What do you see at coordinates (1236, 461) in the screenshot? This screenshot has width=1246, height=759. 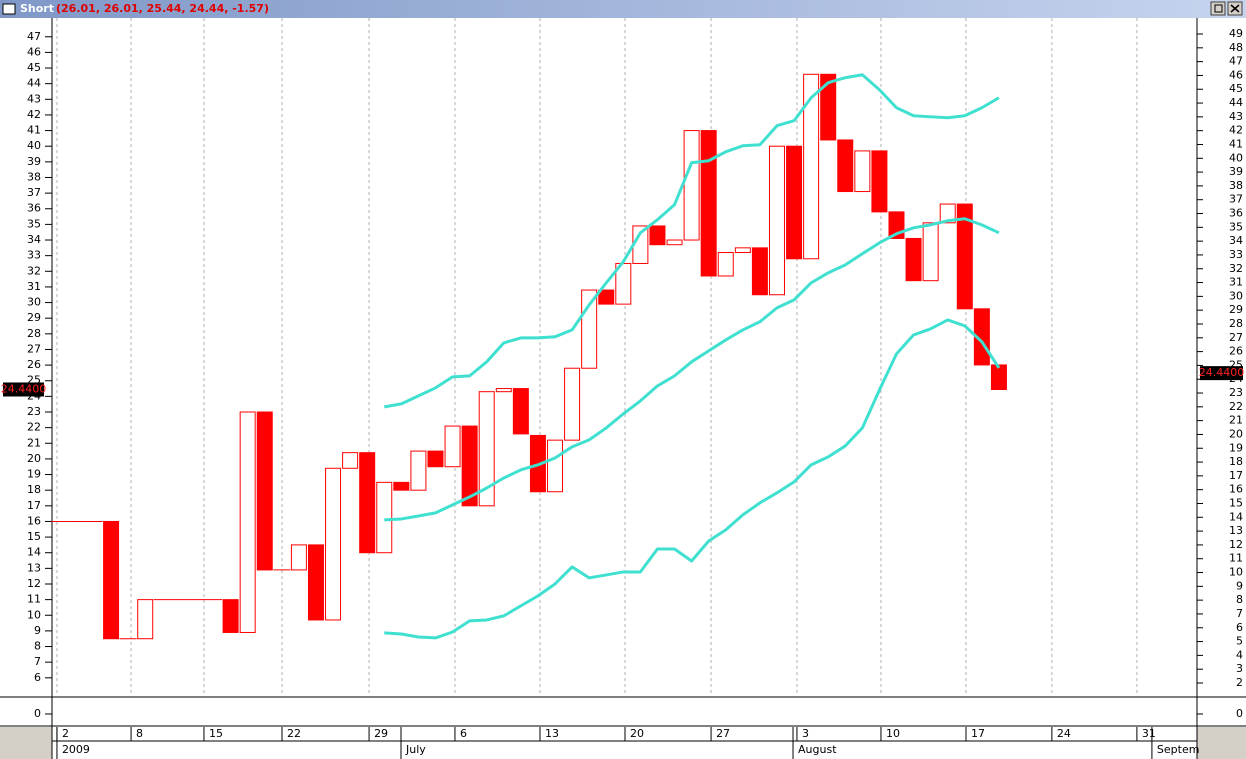 I see `y2-tick-label: 18` at bounding box center [1236, 461].